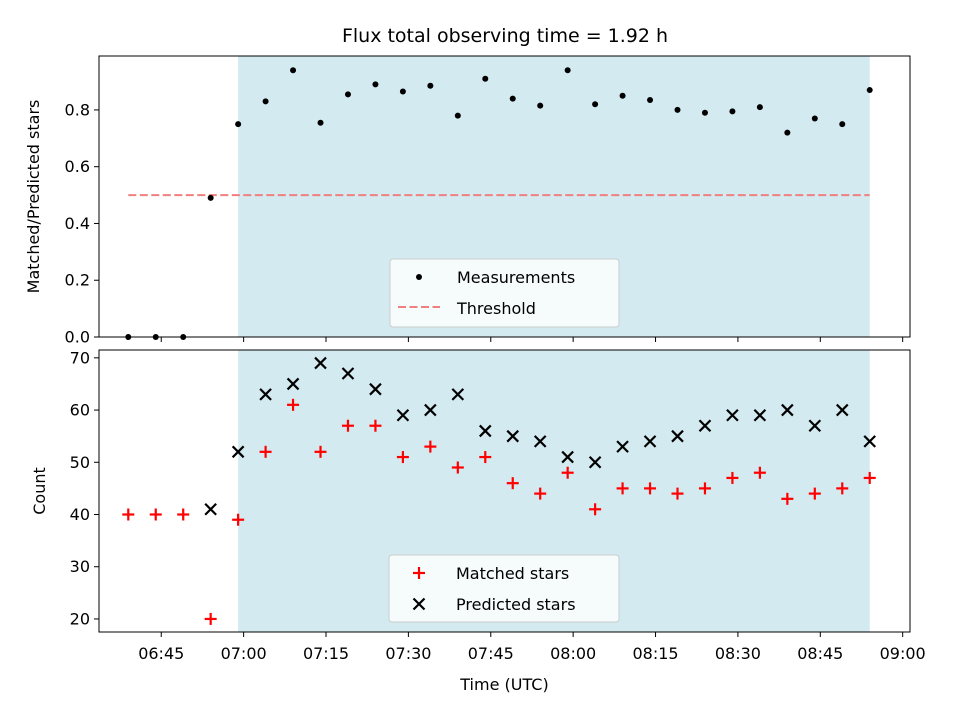  I want to click on count-y-axis-label: Count, so click(39, 491).